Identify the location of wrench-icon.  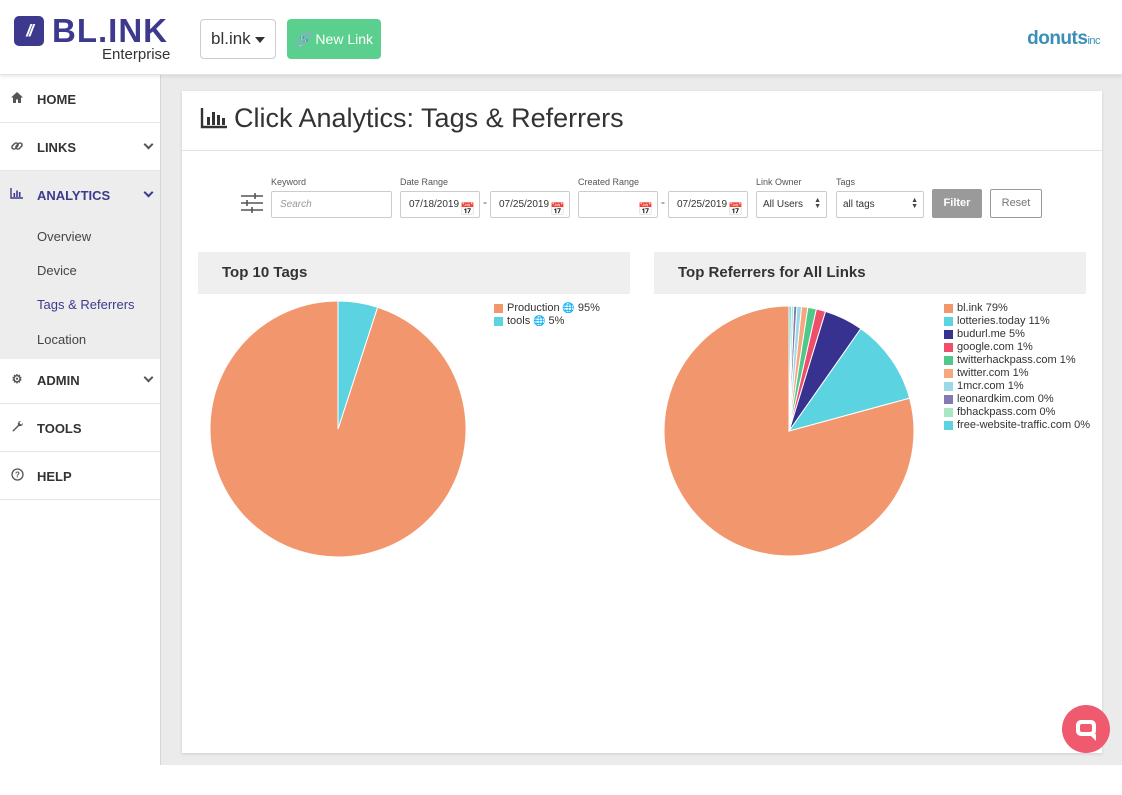
(17, 427).